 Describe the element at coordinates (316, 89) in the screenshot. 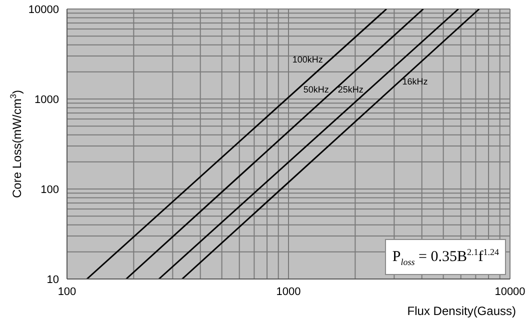

I see `series-label: 50kHz` at that location.